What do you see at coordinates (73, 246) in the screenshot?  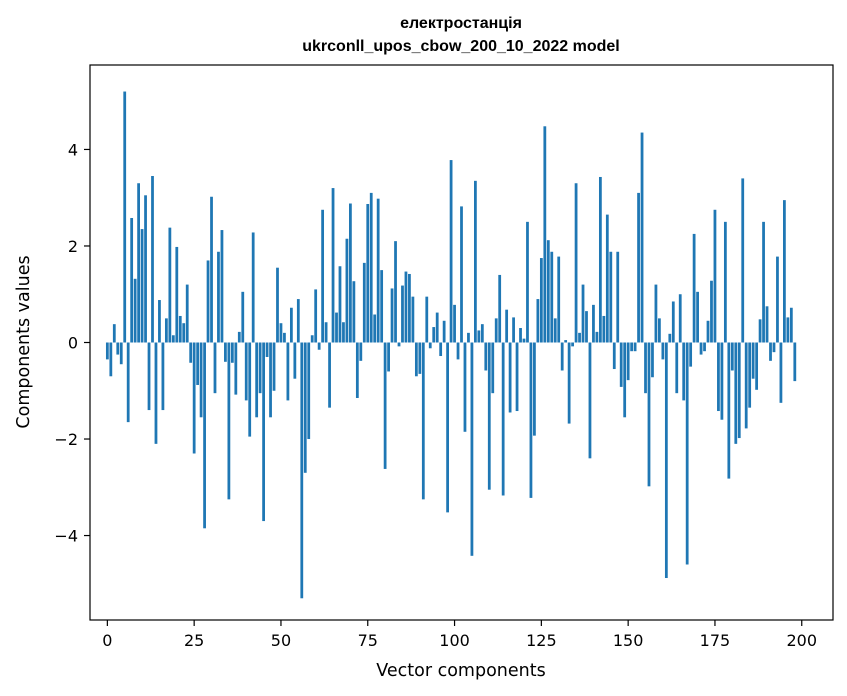 I see `y-tick-label: 2` at bounding box center [73, 246].